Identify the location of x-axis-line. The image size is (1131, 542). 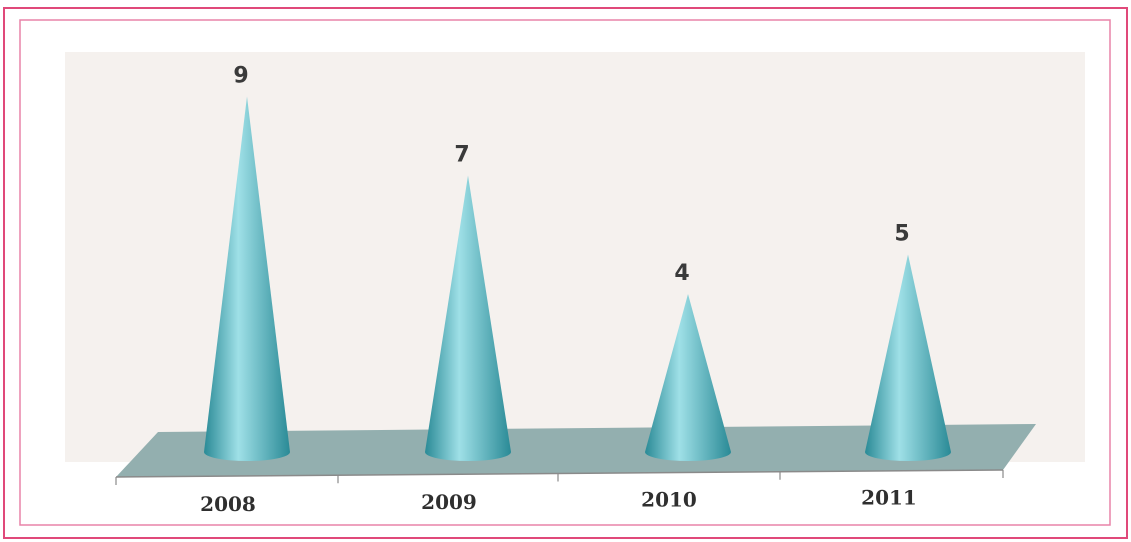
(559, 473).